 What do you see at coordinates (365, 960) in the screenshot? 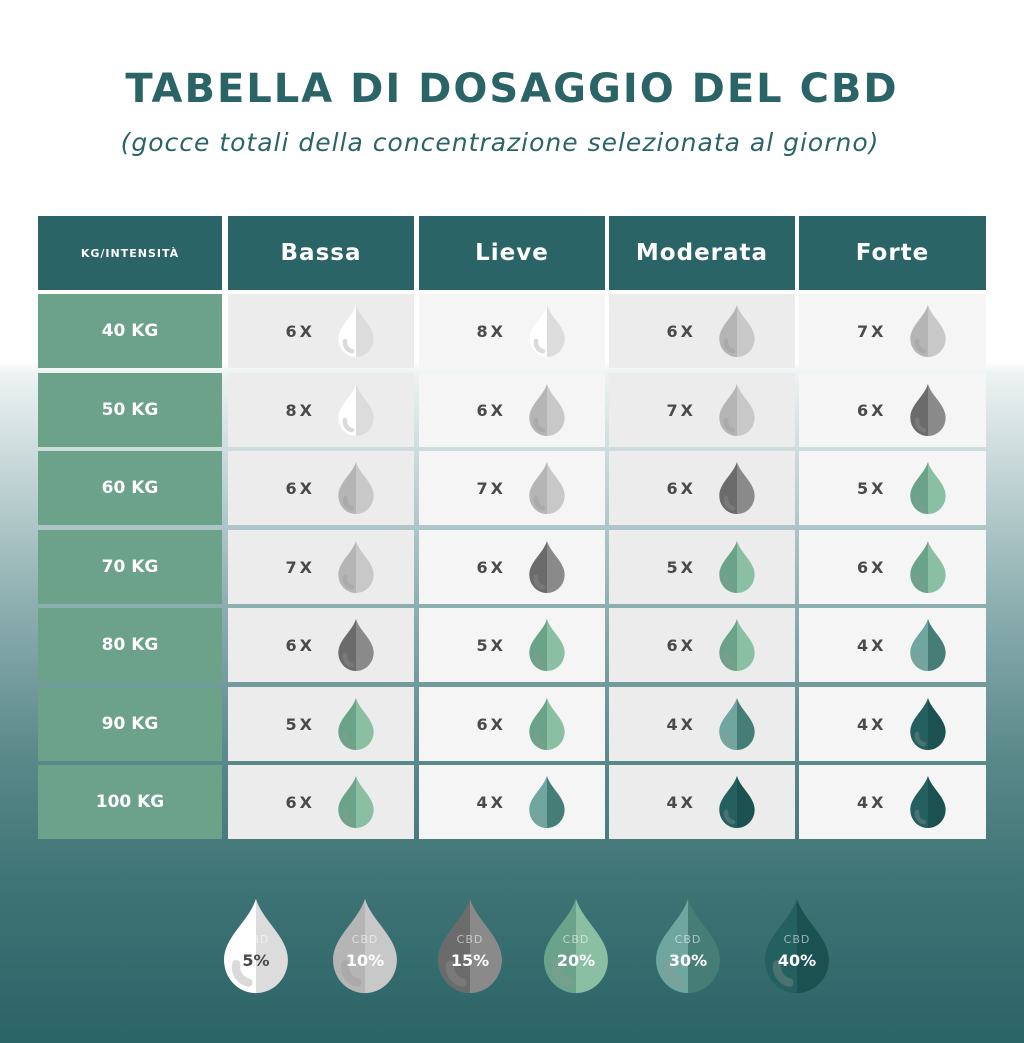
I see `legend-value: 10%` at bounding box center [365, 960].